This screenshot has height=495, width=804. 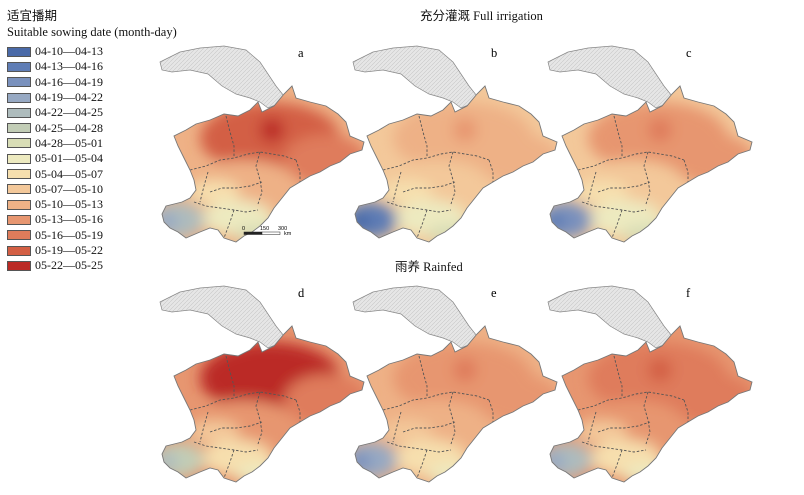 I want to click on legend-item: 05-07—05-10, so click(x=92, y=189).